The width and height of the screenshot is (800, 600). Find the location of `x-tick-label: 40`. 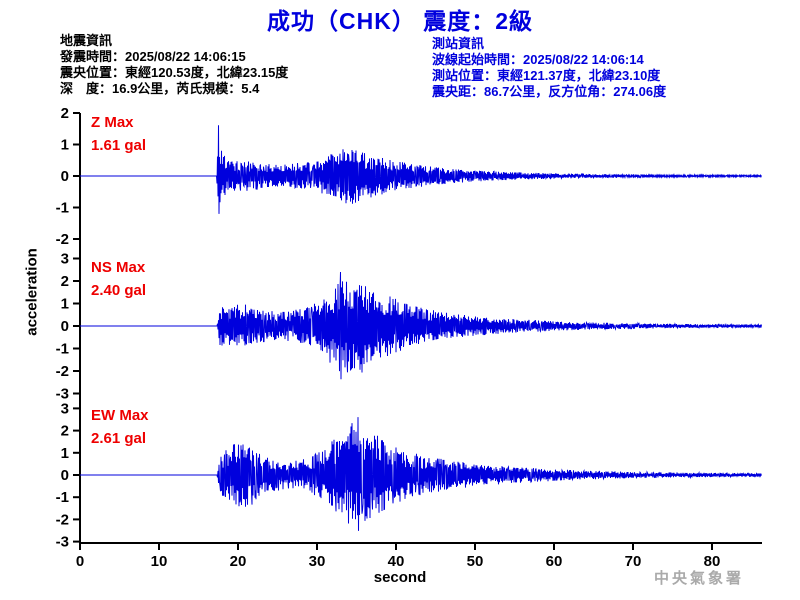

x-tick-label: 40 is located at coordinates (396, 561).